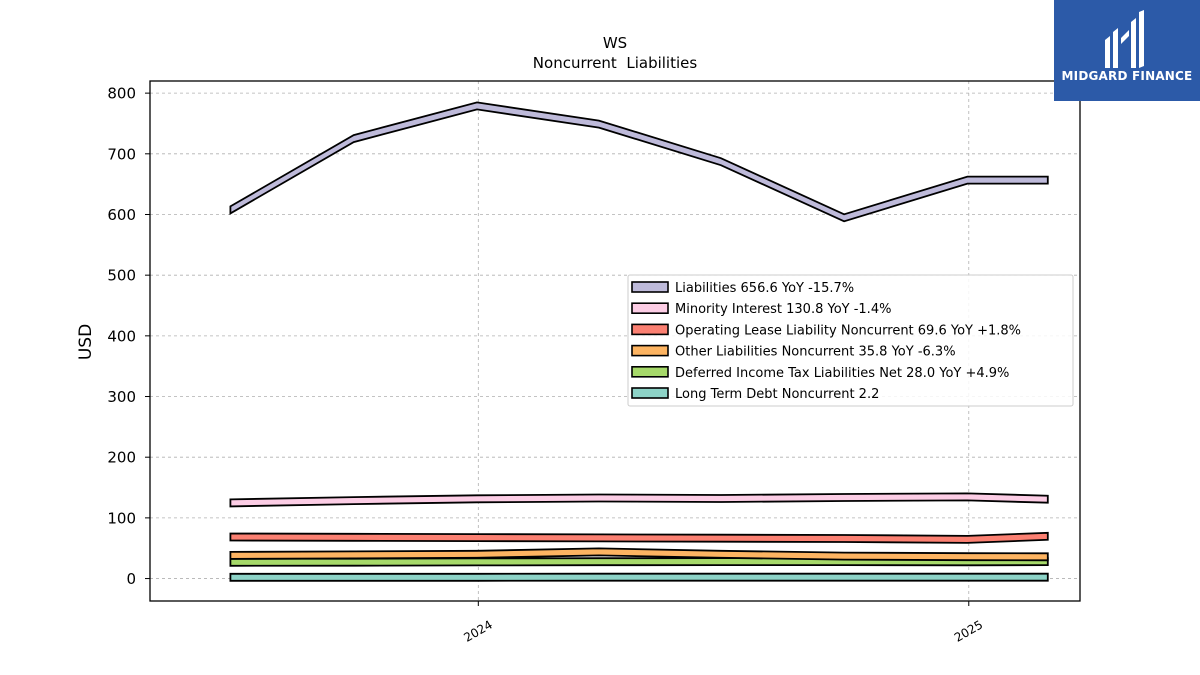 The height and width of the screenshot is (675, 1200). I want to click on y-tick-label: 800, so click(121, 94).